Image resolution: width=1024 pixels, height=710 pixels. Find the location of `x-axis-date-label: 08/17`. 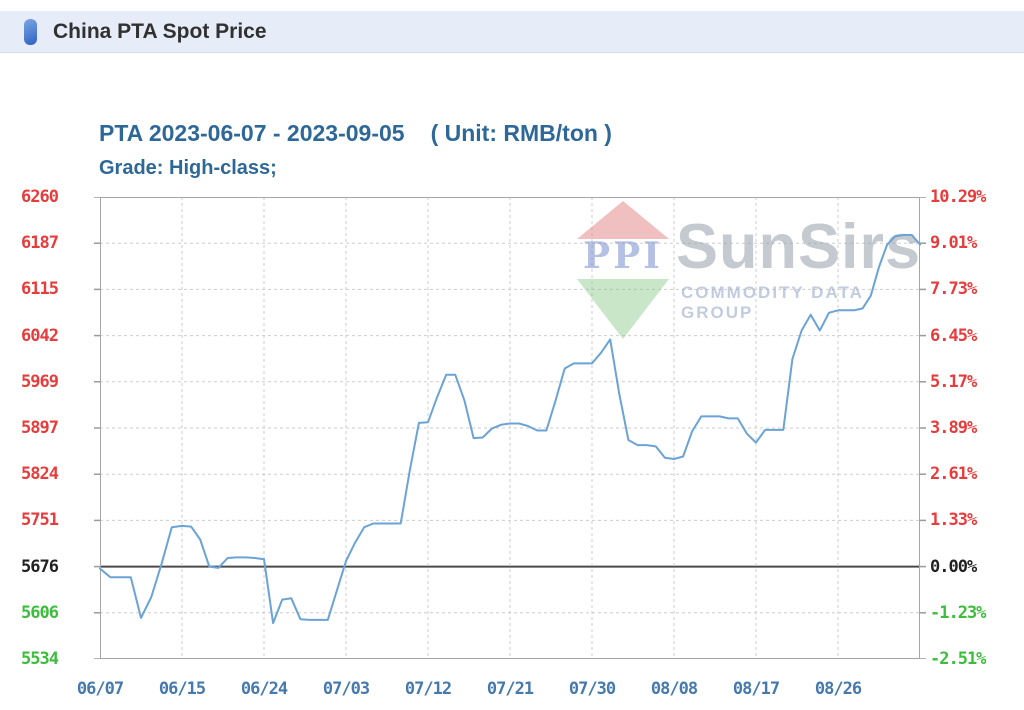

x-axis-date-label: 08/17 is located at coordinates (756, 689).